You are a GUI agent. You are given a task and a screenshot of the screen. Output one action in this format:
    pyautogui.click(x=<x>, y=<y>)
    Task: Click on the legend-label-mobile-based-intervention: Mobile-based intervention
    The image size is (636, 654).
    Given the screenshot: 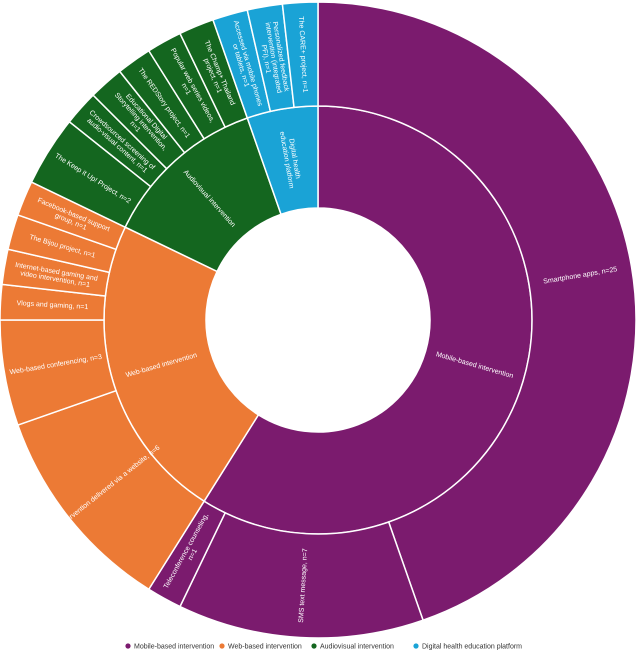 What is the action you would take?
    pyautogui.click(x=174, y=647)
    